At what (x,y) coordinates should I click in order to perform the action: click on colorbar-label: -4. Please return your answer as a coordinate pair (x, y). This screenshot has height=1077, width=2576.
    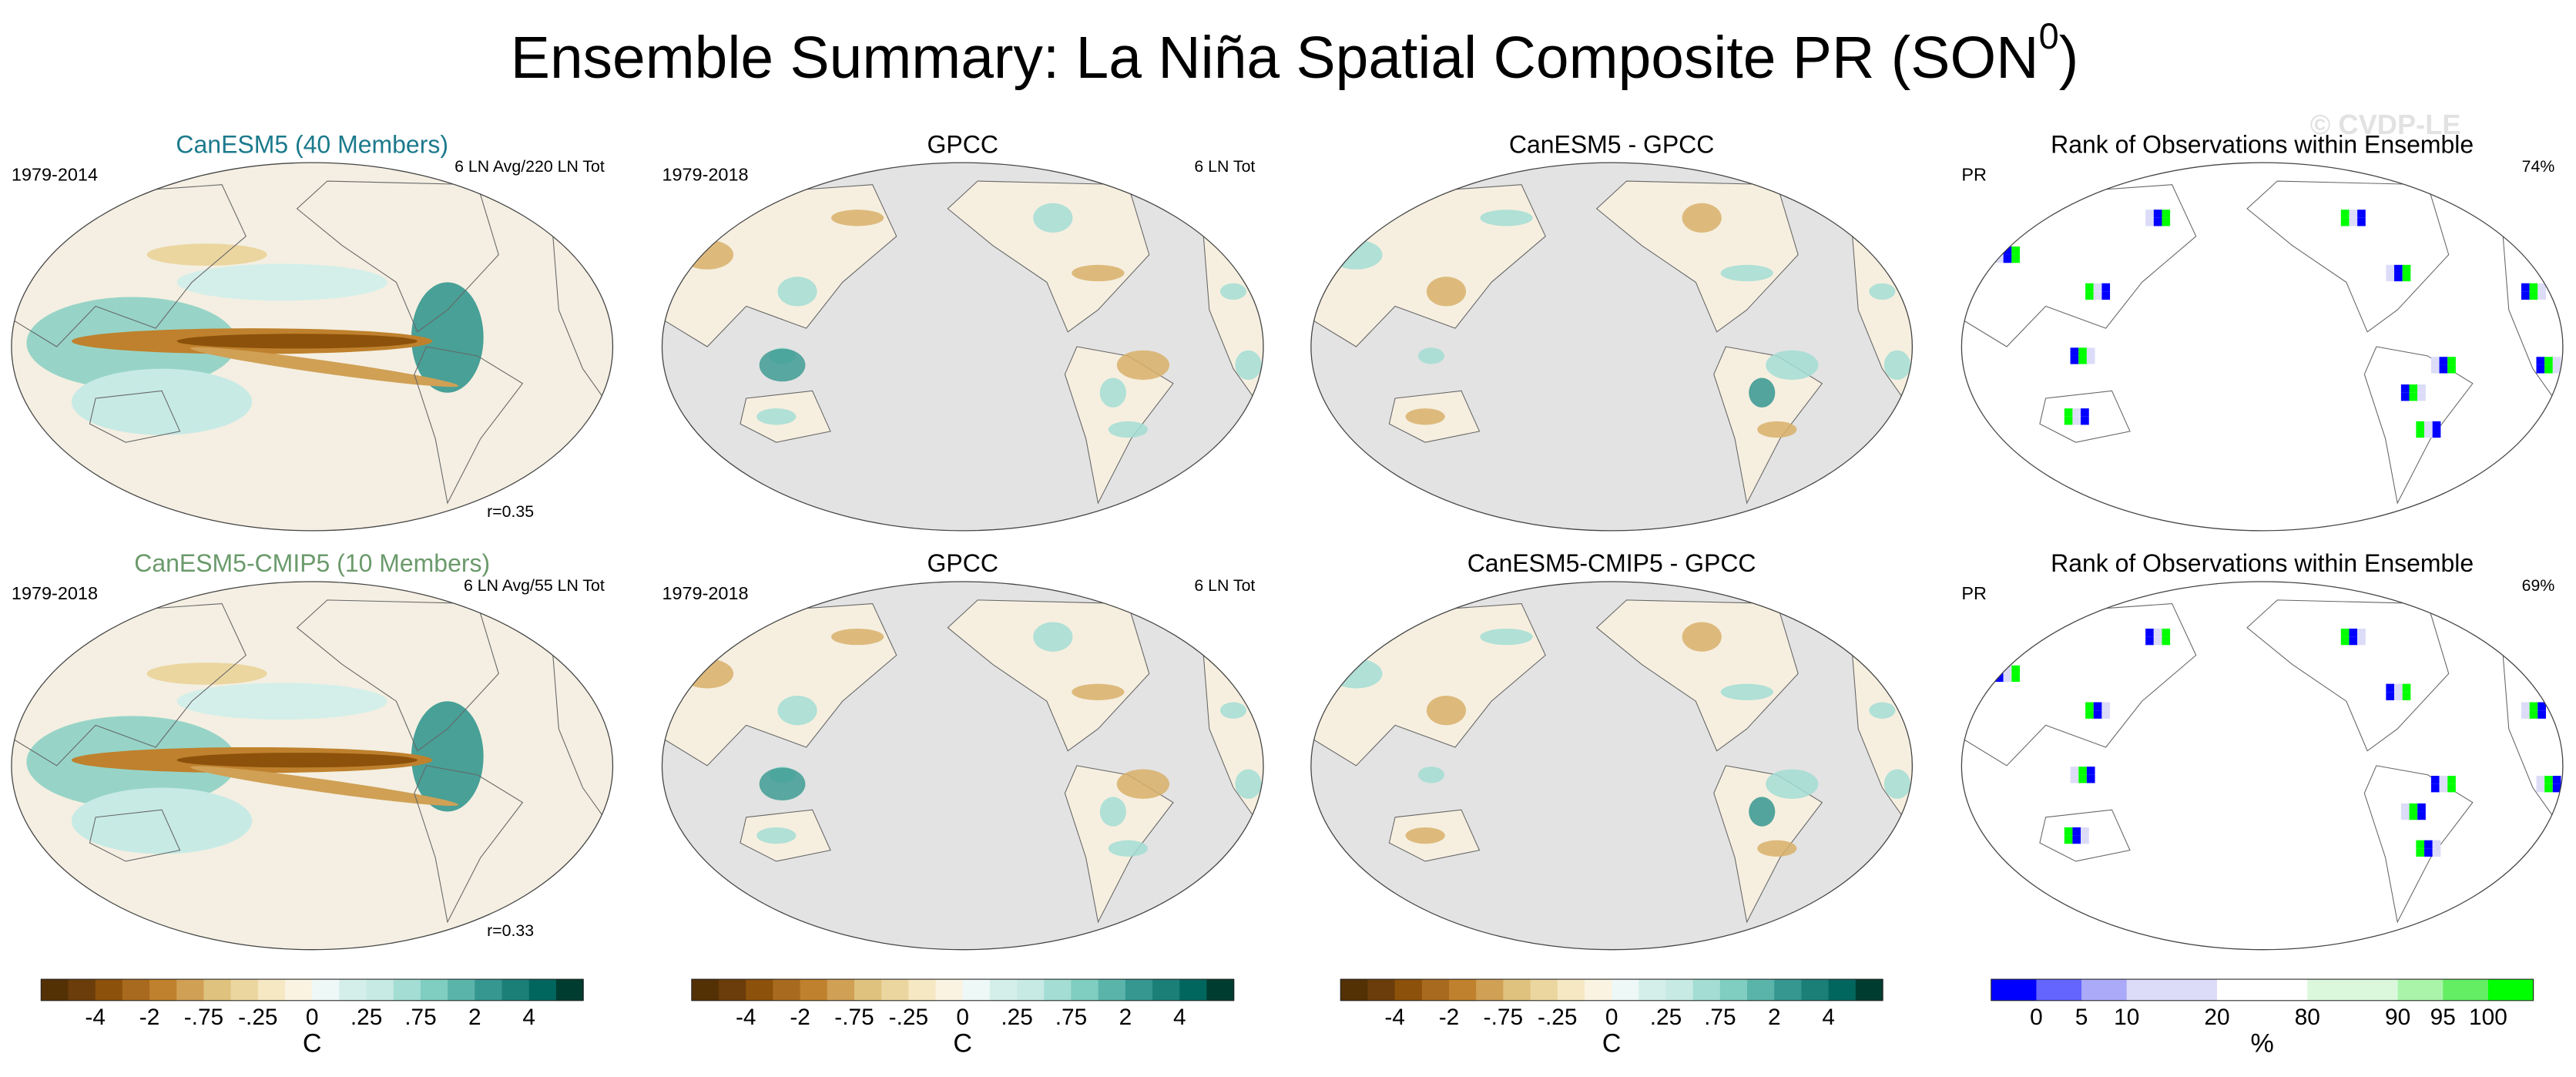
    Looking at the image, I should click on (95, 1017).